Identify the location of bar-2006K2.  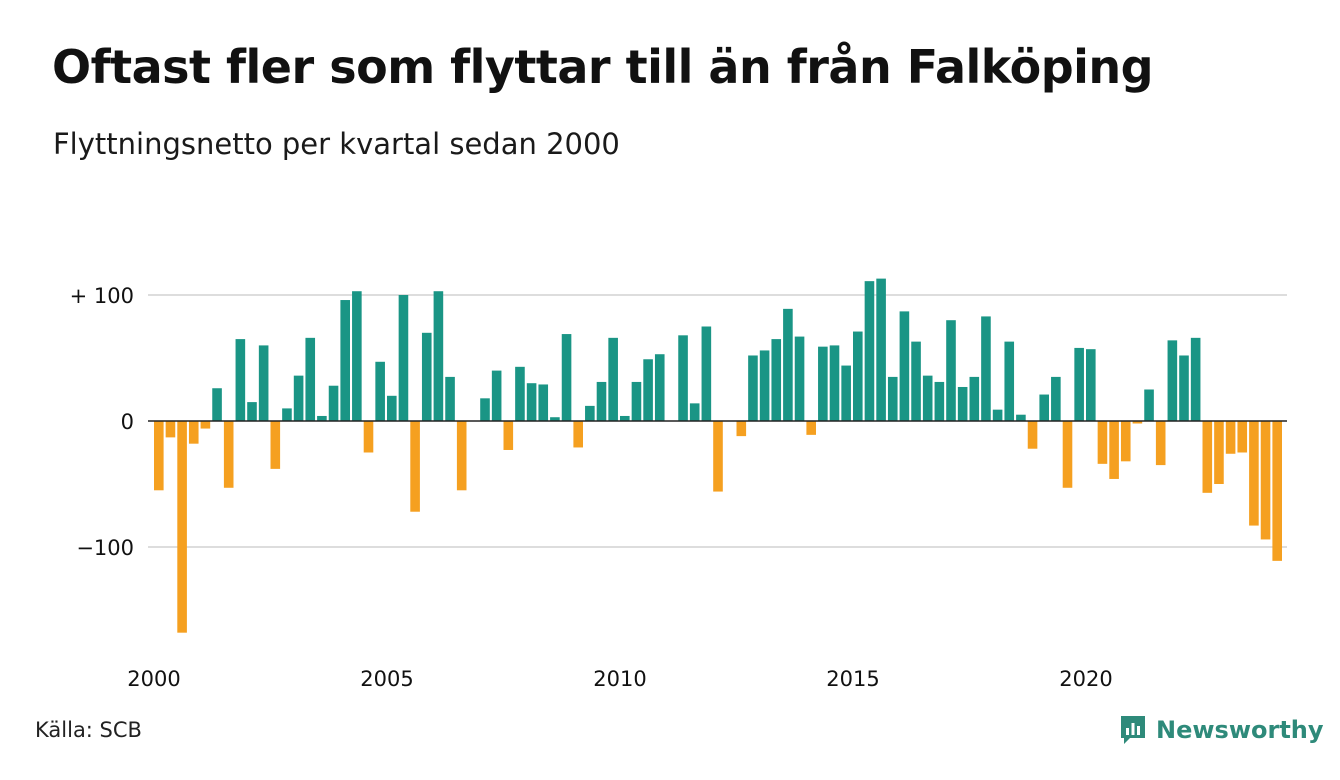
(450, 398).